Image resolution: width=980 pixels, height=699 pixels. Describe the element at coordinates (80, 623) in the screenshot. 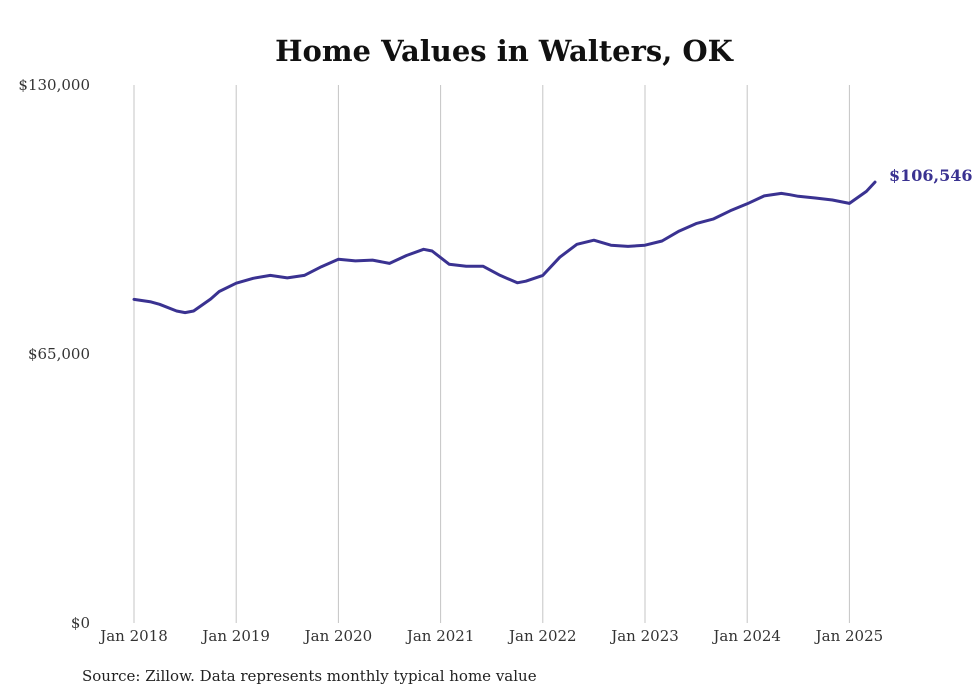

I see `y-tick-label: $0` at that location.